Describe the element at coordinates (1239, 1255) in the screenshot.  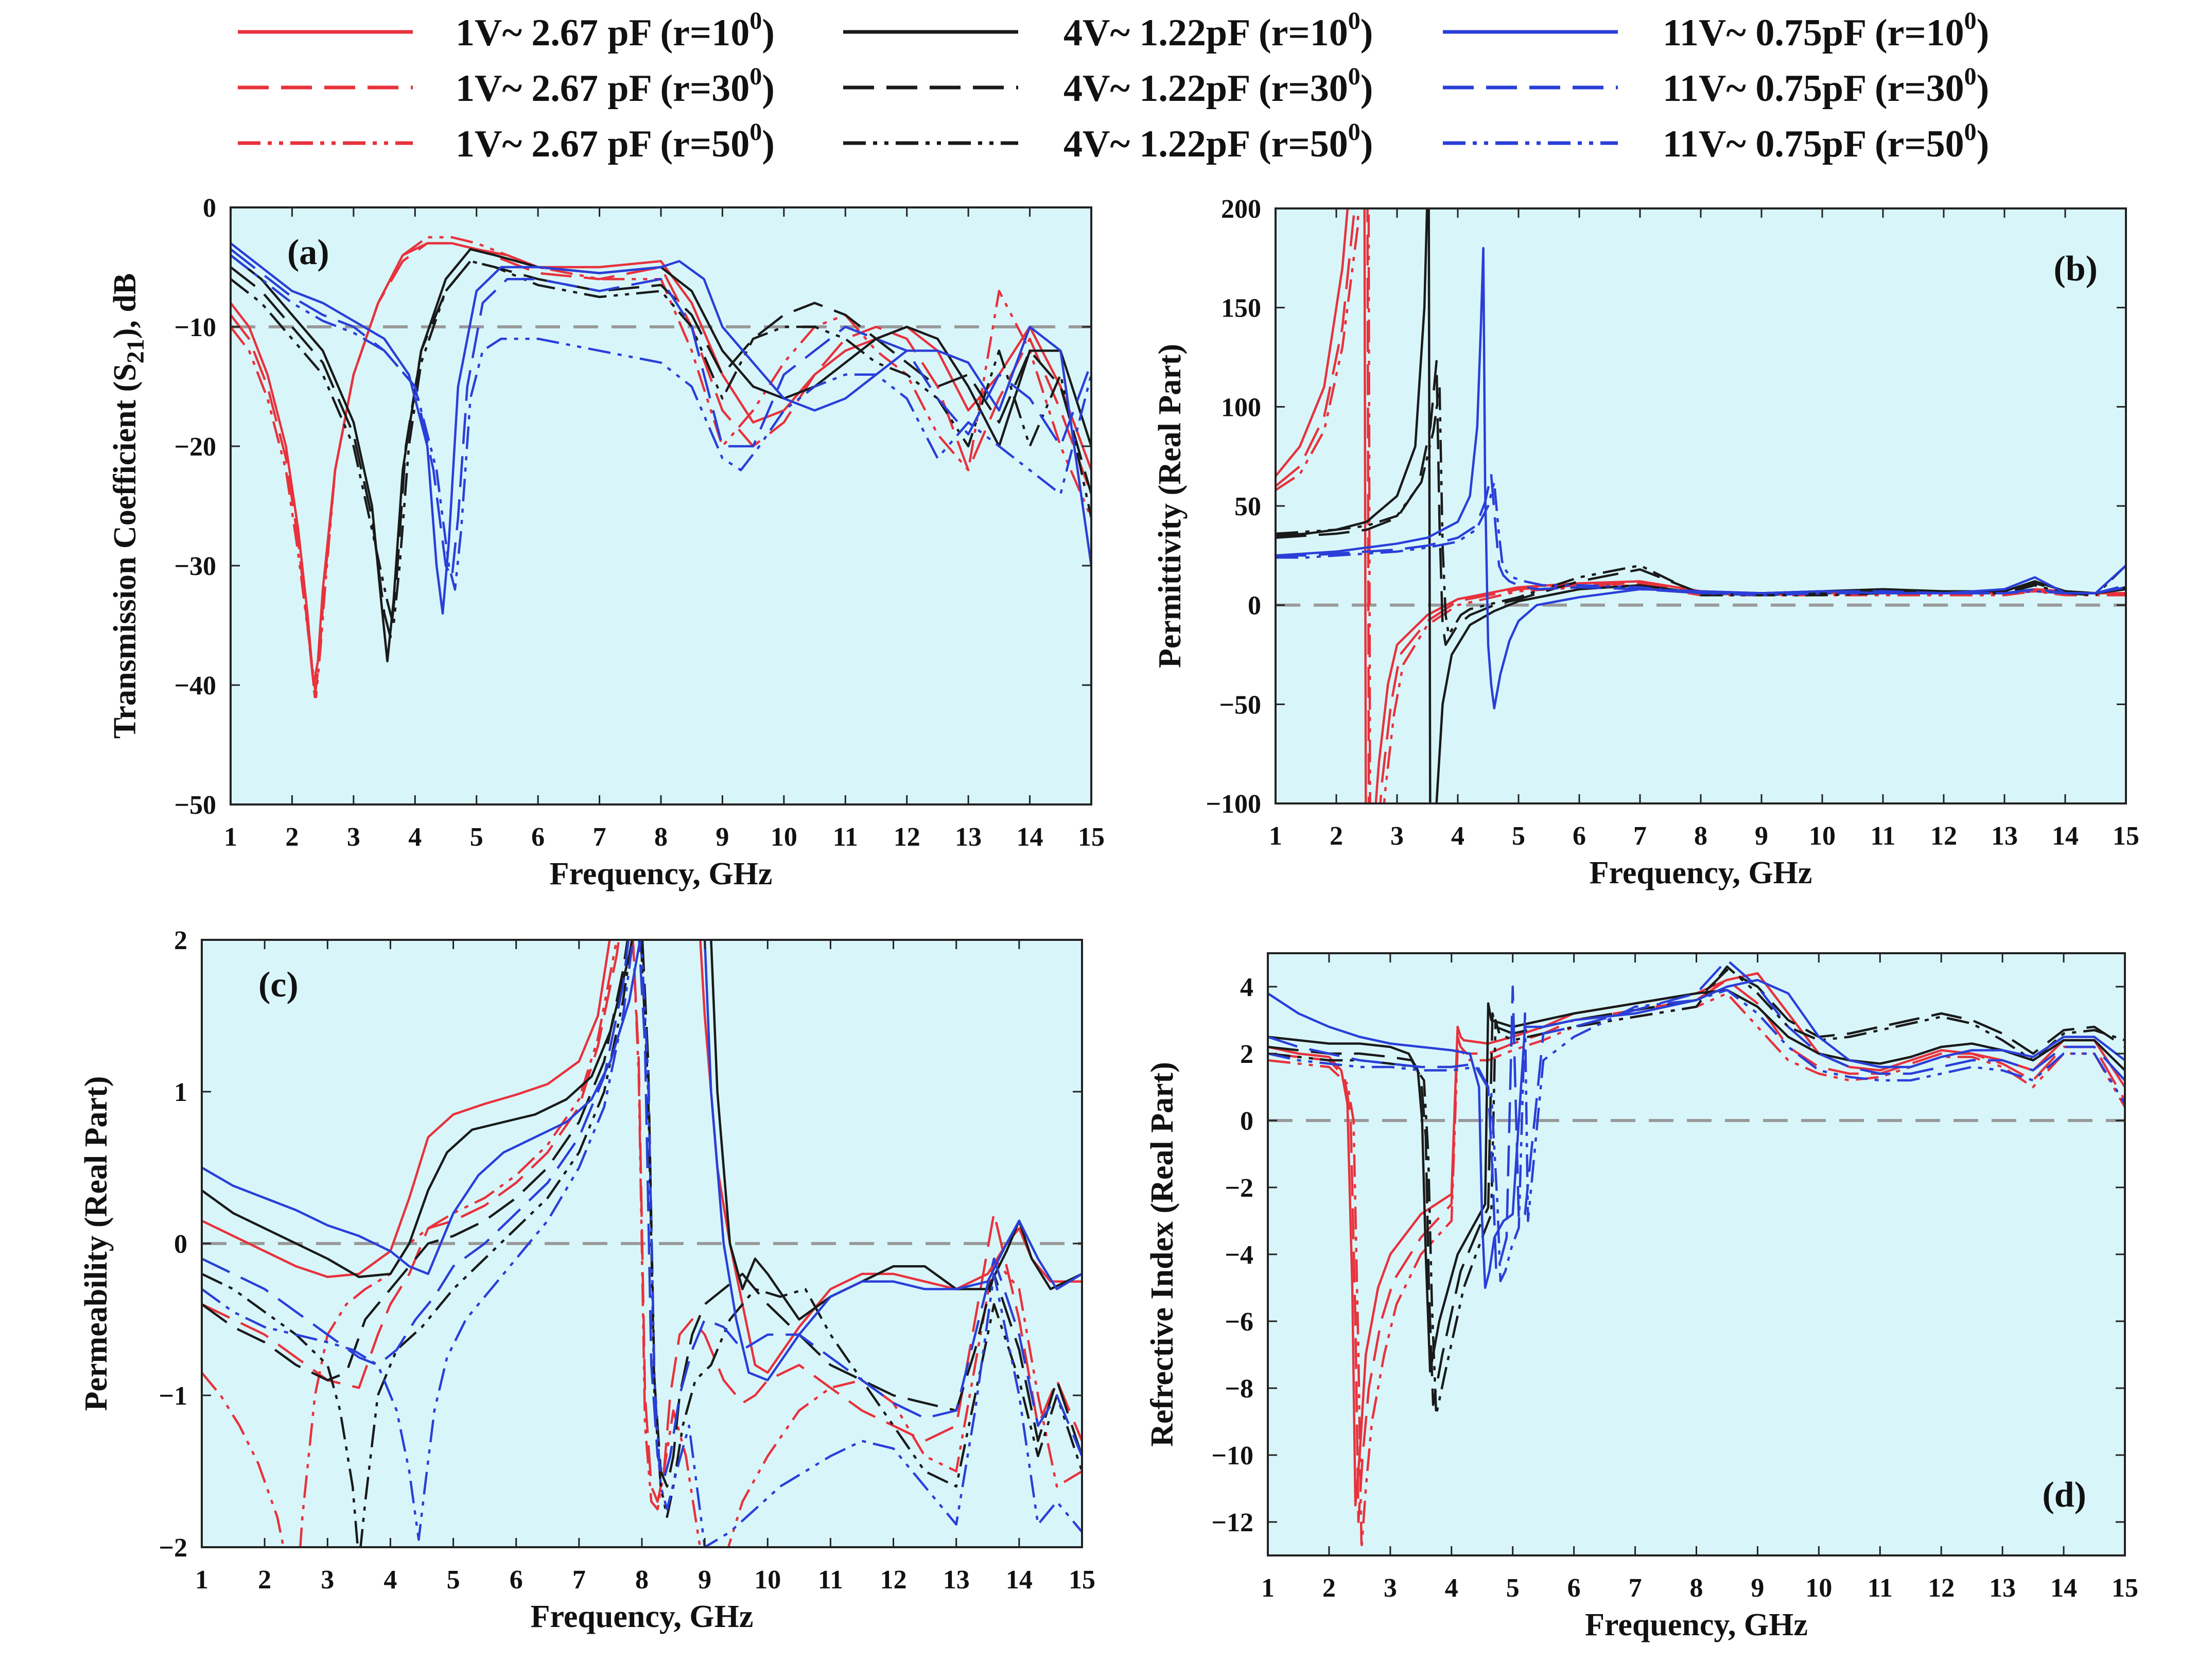
I see `y-tick-label: −4` at that location.